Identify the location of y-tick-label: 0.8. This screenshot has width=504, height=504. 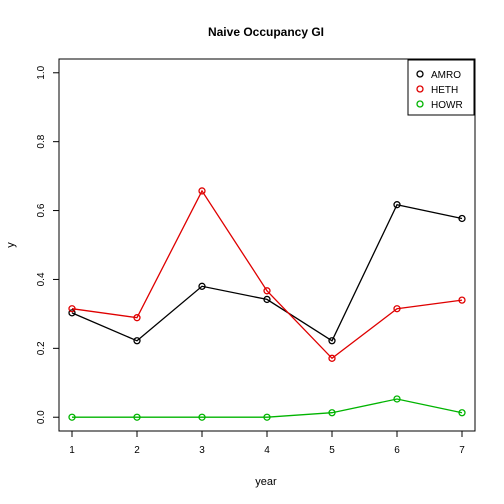
(41, 141).